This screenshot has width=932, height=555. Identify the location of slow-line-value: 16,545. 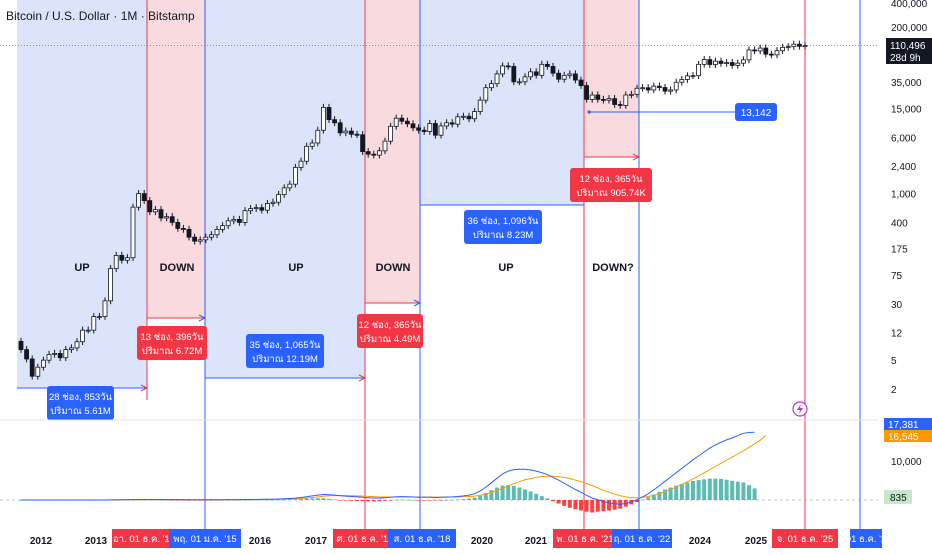
(903, 437).